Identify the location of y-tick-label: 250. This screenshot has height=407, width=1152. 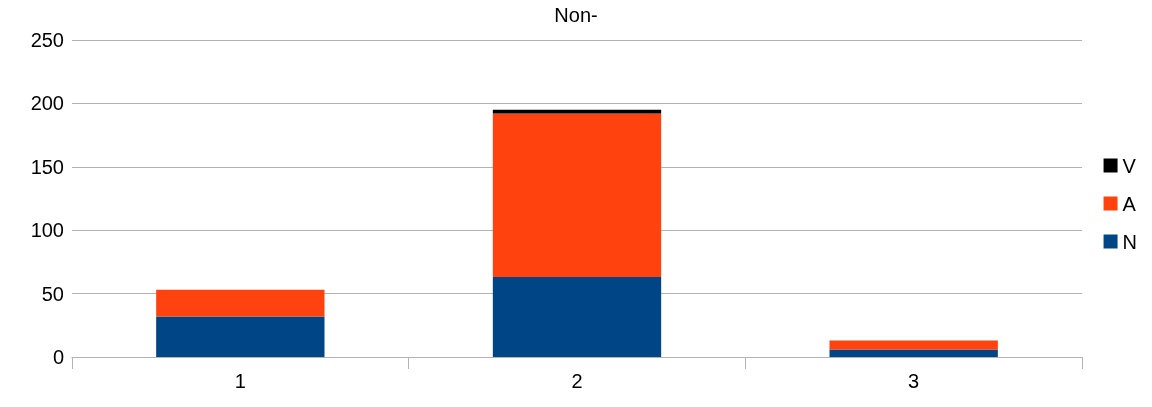
(47, 40).